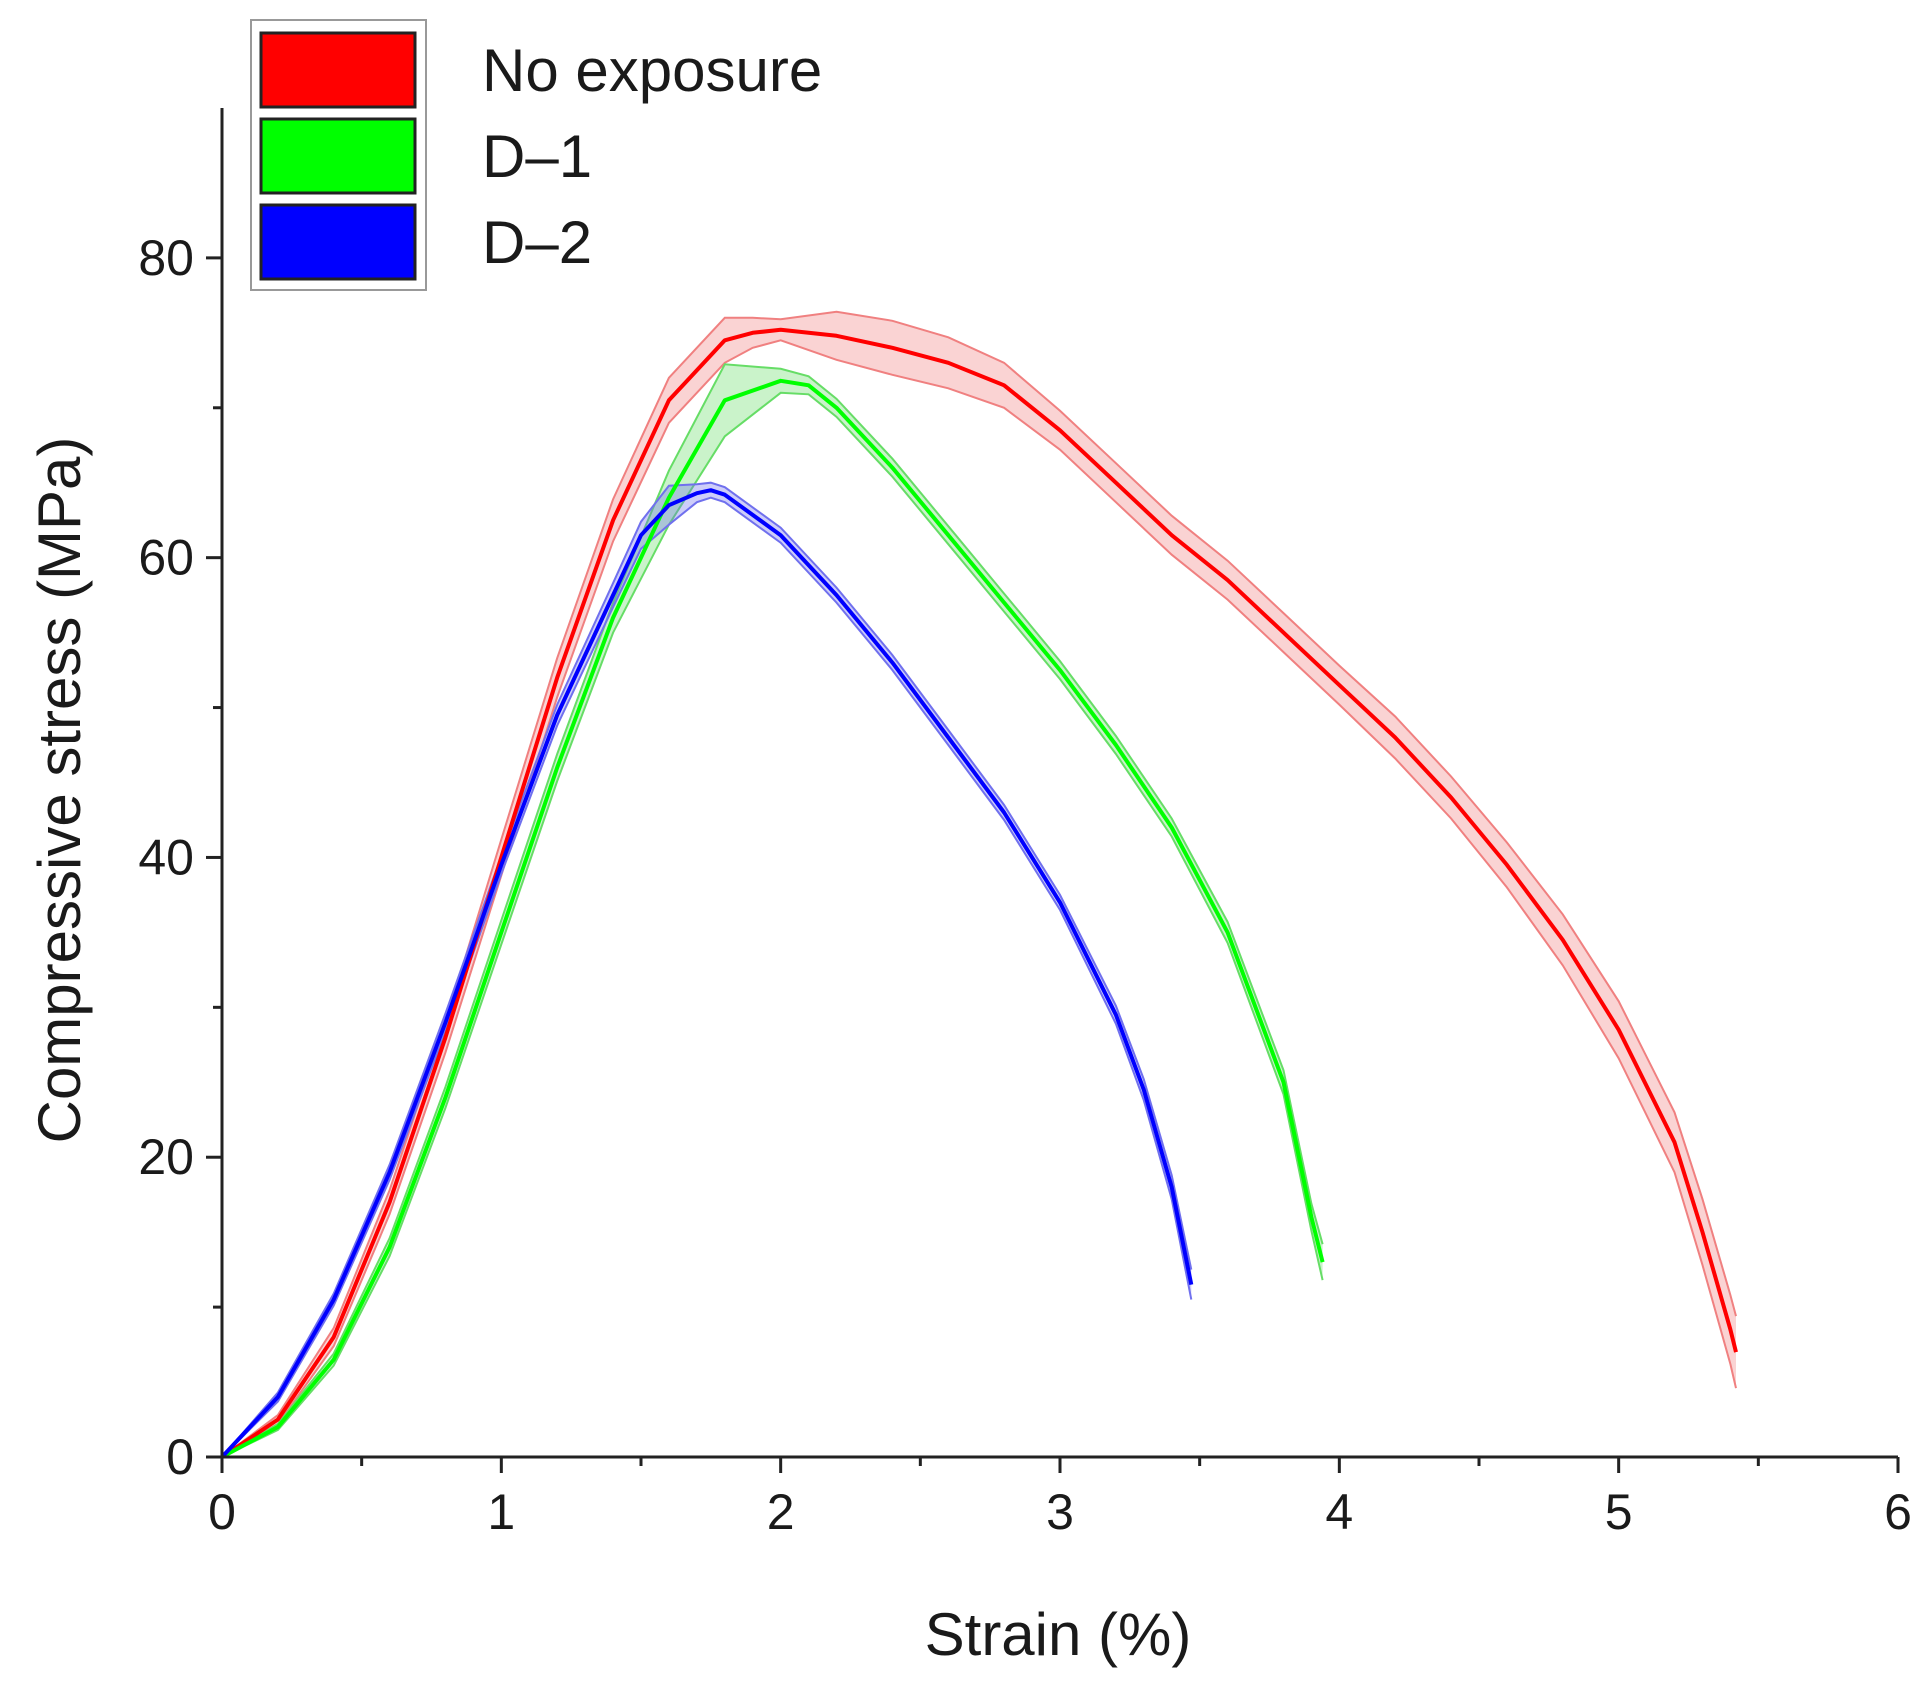 This screenshot has height=1691, width=1929. I want to click on y-tick-label: 60, so click(166, 558).